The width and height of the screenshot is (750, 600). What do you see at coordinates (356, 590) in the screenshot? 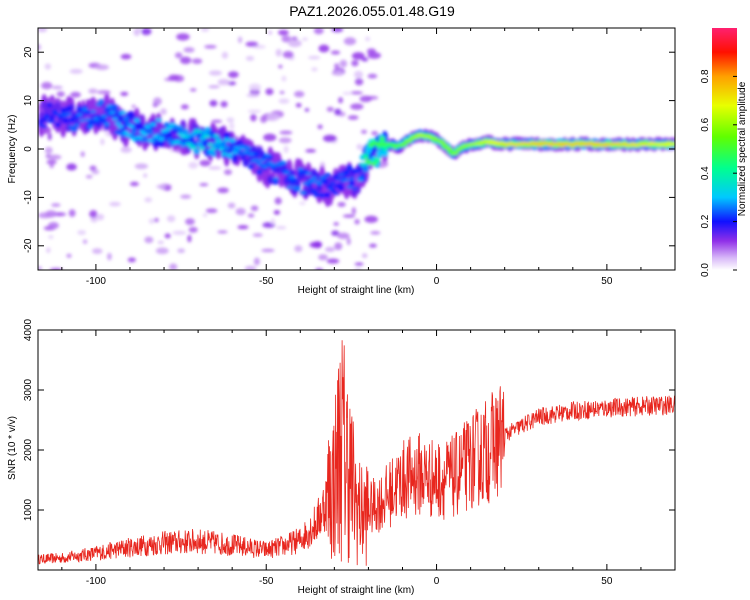
I see `snr-xlabel: Height of straight line (km)` at bounding box center [356, 590].